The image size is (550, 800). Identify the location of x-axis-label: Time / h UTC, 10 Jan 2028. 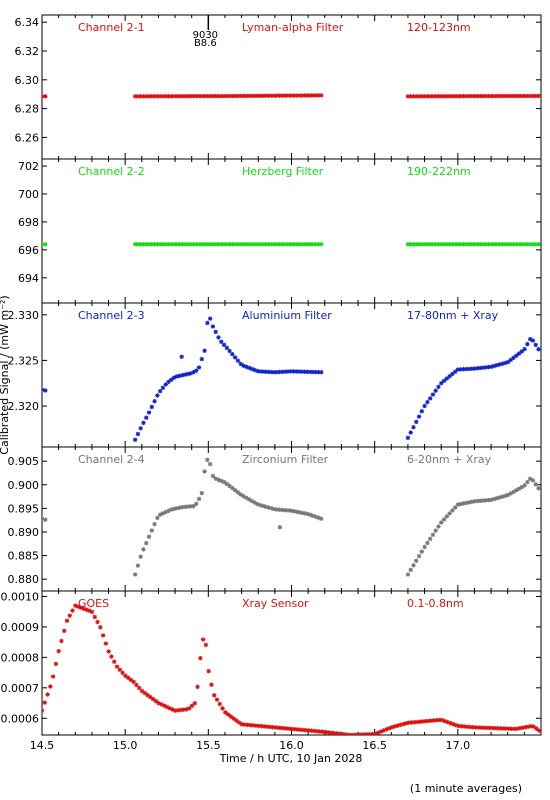
(291, 758).